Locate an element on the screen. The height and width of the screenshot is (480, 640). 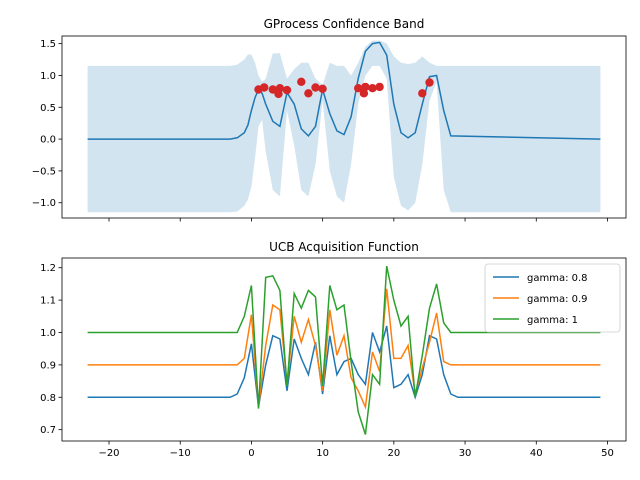
ucb-x-tick-label: 0 is located at coordinates (251, 453).